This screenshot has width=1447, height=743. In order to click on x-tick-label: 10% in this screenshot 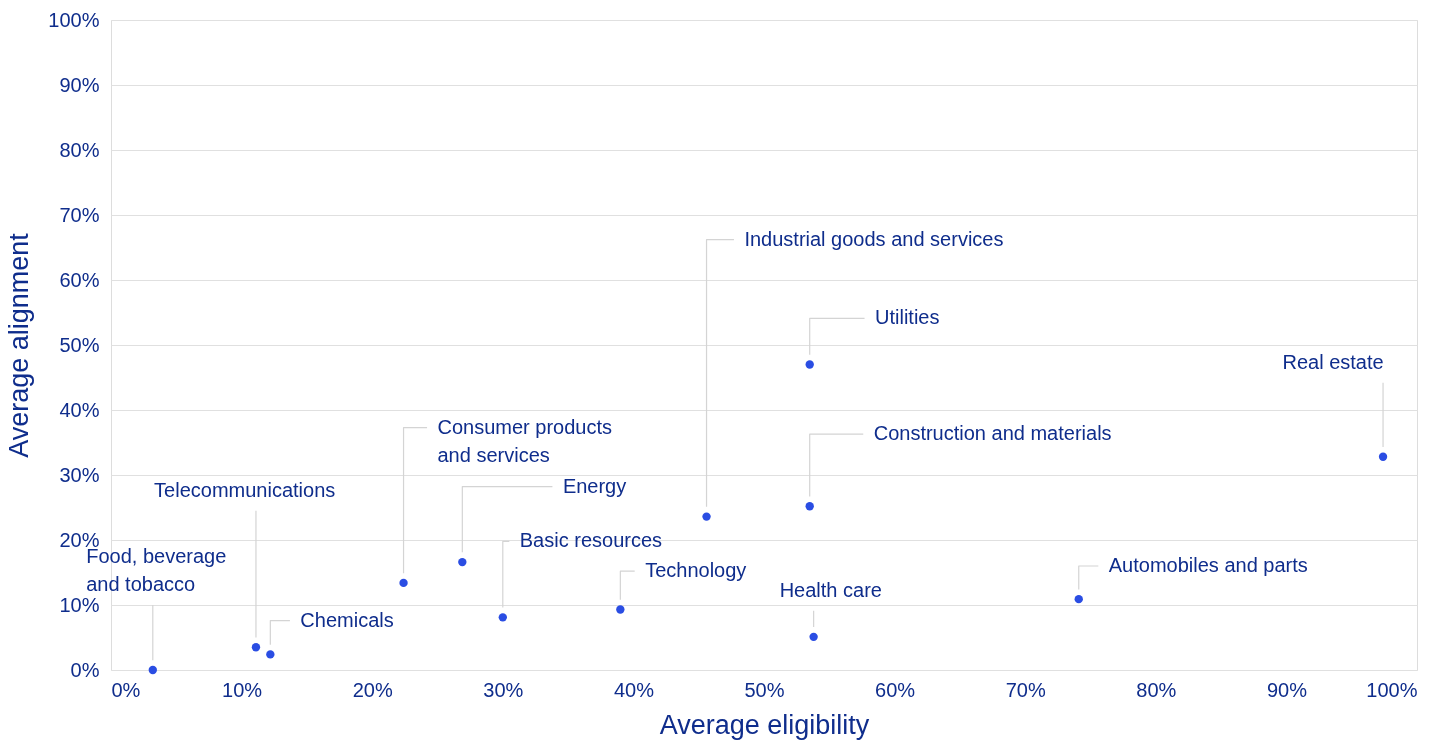, I will do `click(242, 689)`.